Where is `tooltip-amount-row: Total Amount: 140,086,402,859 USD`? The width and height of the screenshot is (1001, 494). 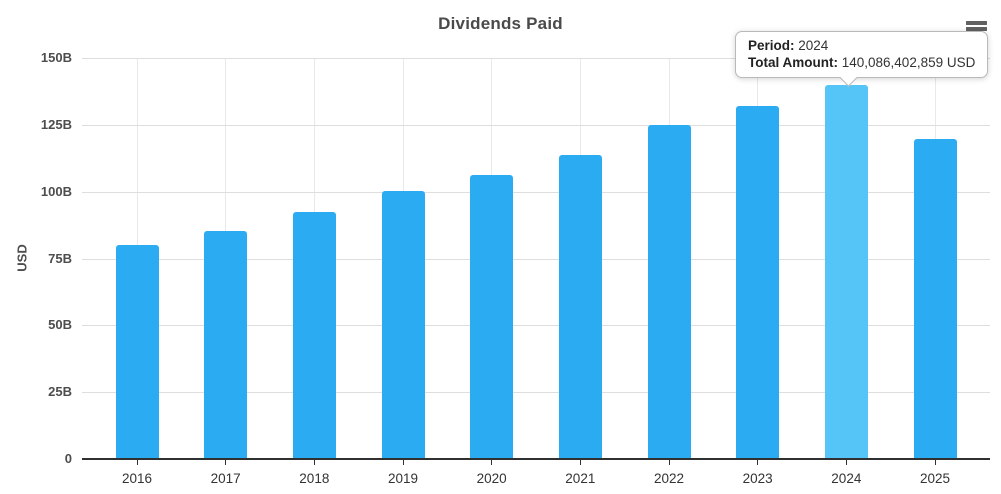
tooltip-amount-row: Total Amount: 140,086,402,859 USD is located at coordinates (861, 62).